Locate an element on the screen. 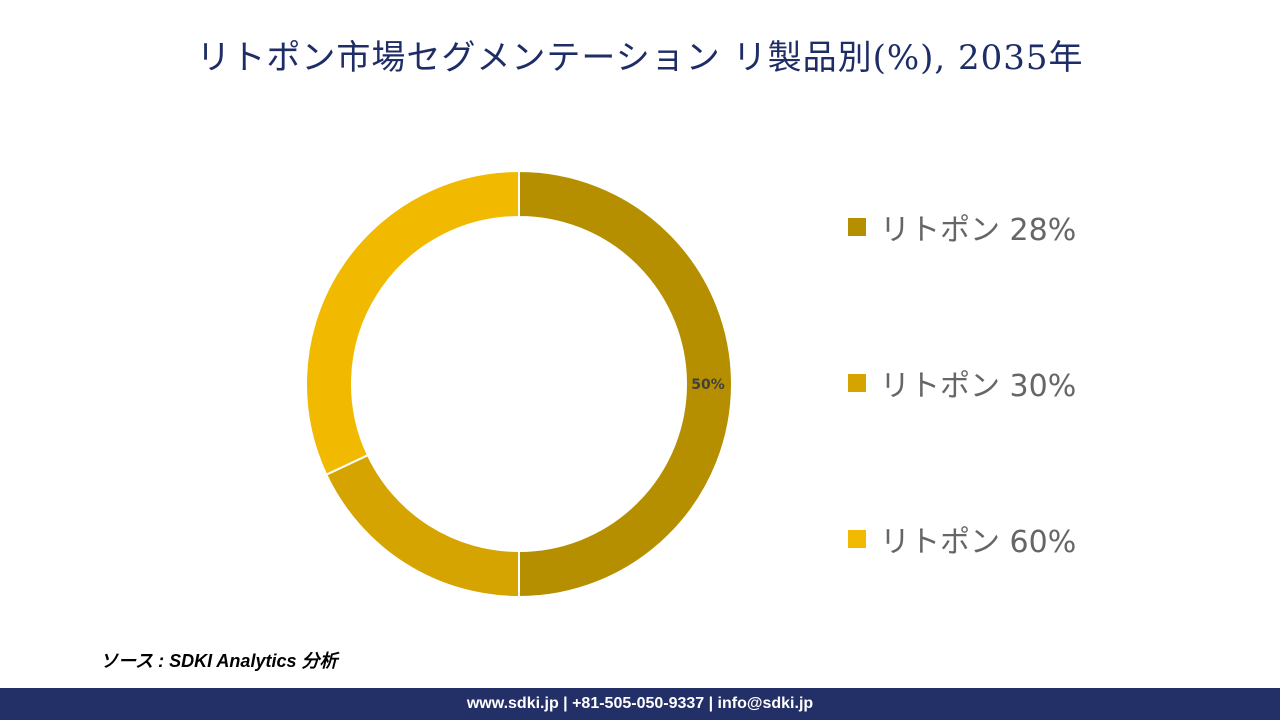 The height and width of the screenshot is (720, 1280). legend-item-1: リトポン 30% is located at coordinates (962, 383).